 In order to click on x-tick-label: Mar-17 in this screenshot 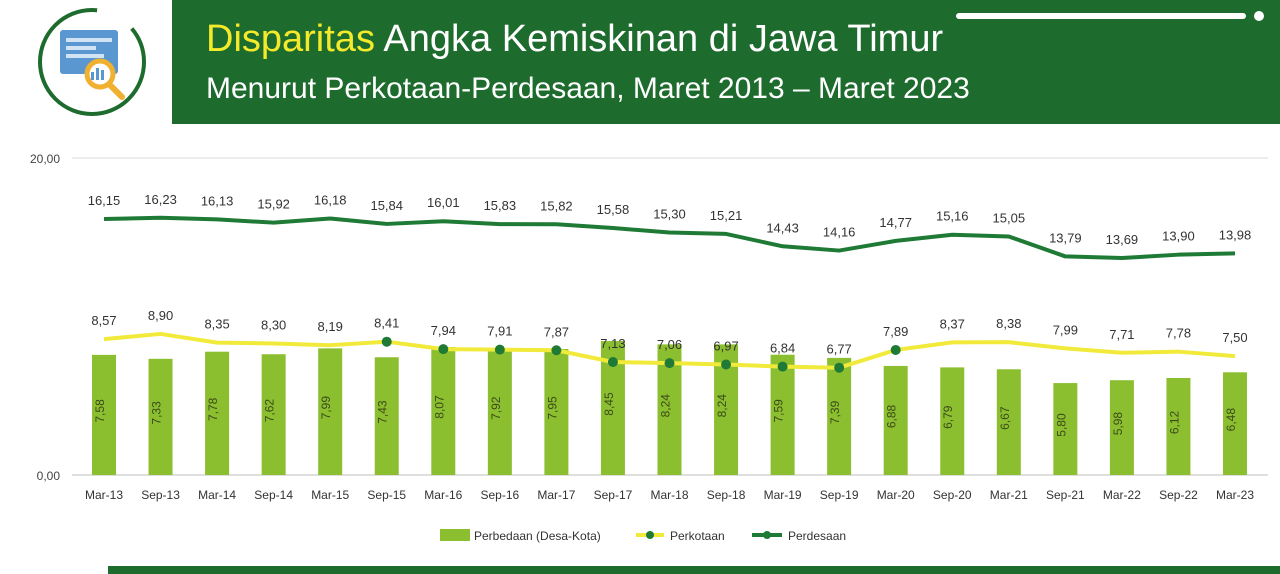, I will do `click(556, 495)`.